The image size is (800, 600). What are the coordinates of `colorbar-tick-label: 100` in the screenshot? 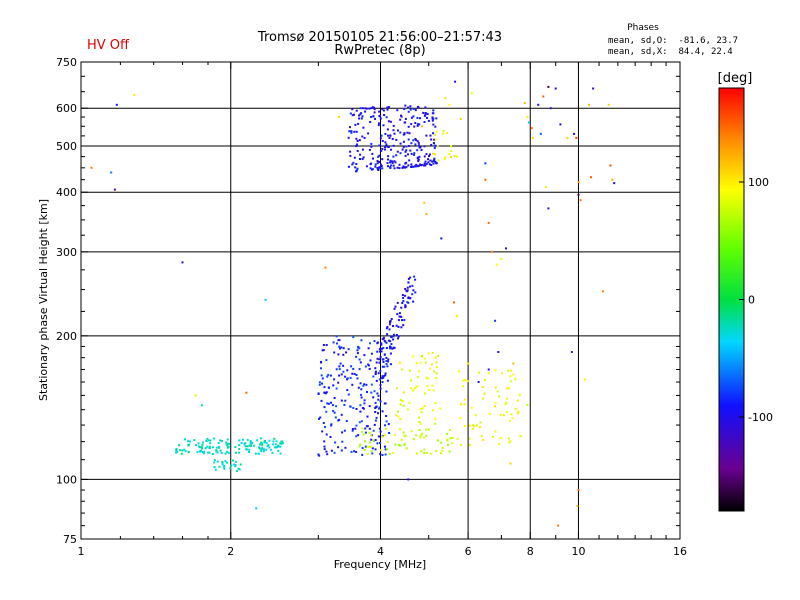 It's located at (758, 182).